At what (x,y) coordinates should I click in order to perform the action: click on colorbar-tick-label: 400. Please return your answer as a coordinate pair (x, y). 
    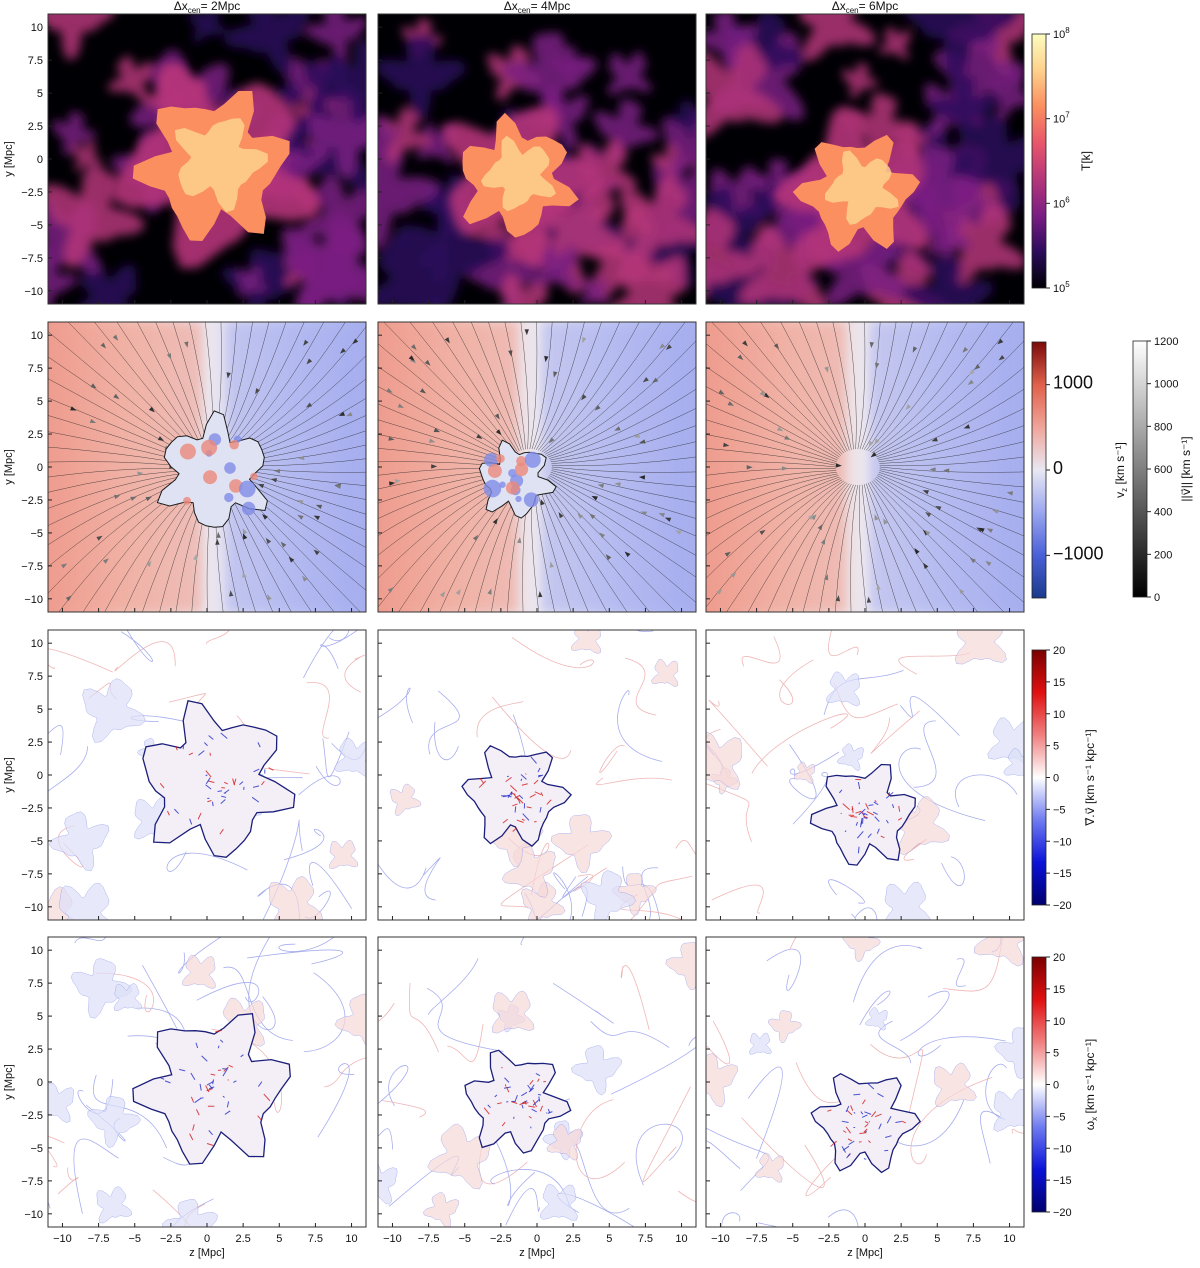
    Looking at the image, I should click on (1163, 513).